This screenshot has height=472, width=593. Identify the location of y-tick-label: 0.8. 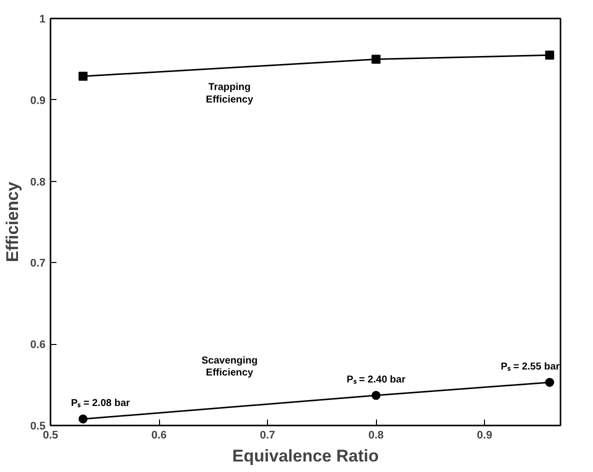
(38, 182).